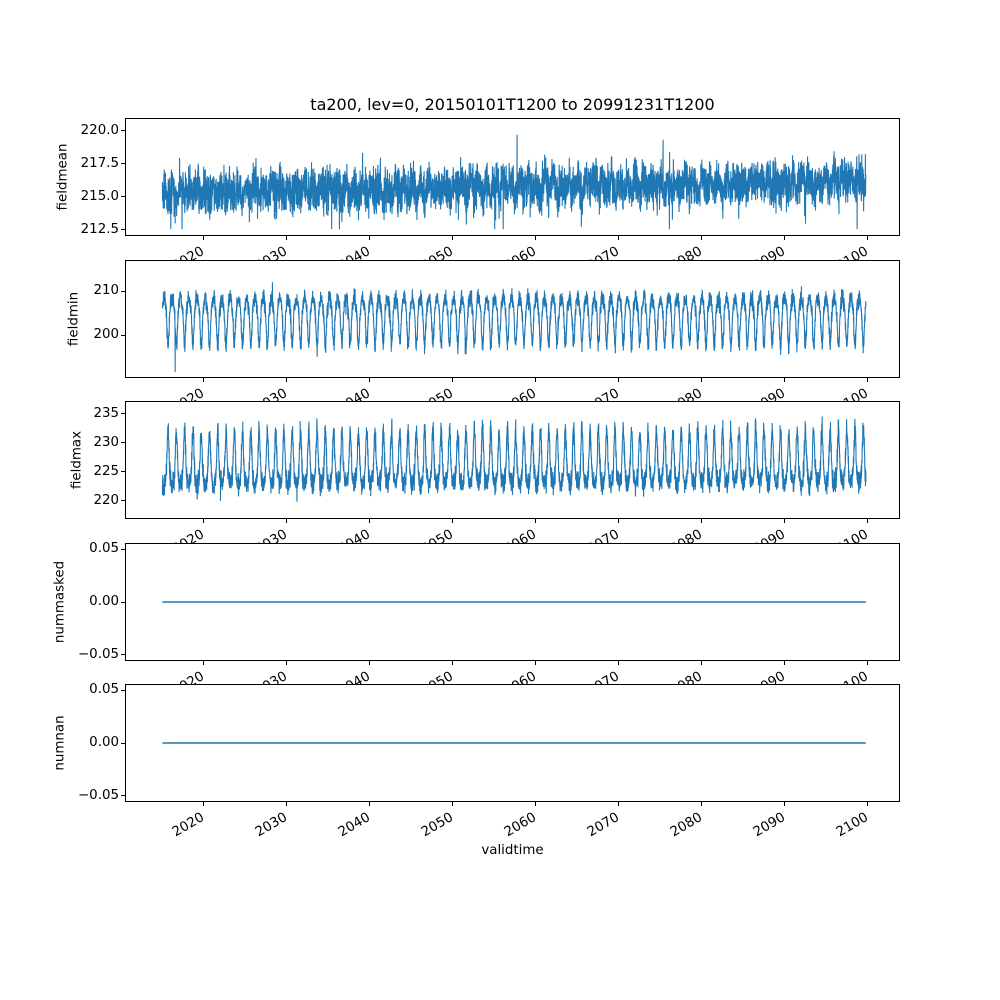 The image size is (1000, 1000). What do you see at coordinates (99, 130) in the screenshot?
I see `y-tick-label: 220.0` at bounding box center [99, 130].